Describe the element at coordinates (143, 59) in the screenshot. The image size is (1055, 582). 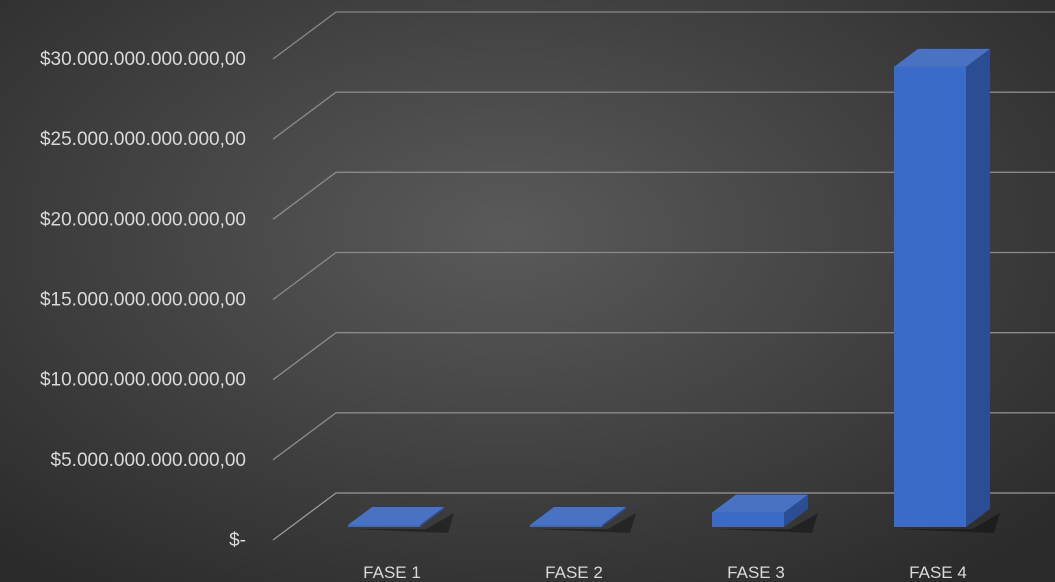
I see `y-tick-label: $30.000.000.000.000,00` at that location.